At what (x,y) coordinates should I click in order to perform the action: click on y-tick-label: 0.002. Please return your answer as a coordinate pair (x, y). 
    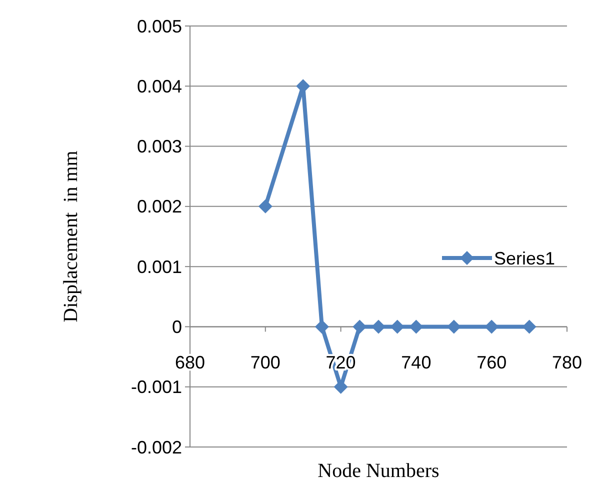
    Looking at the image, I should click on (159, 206).